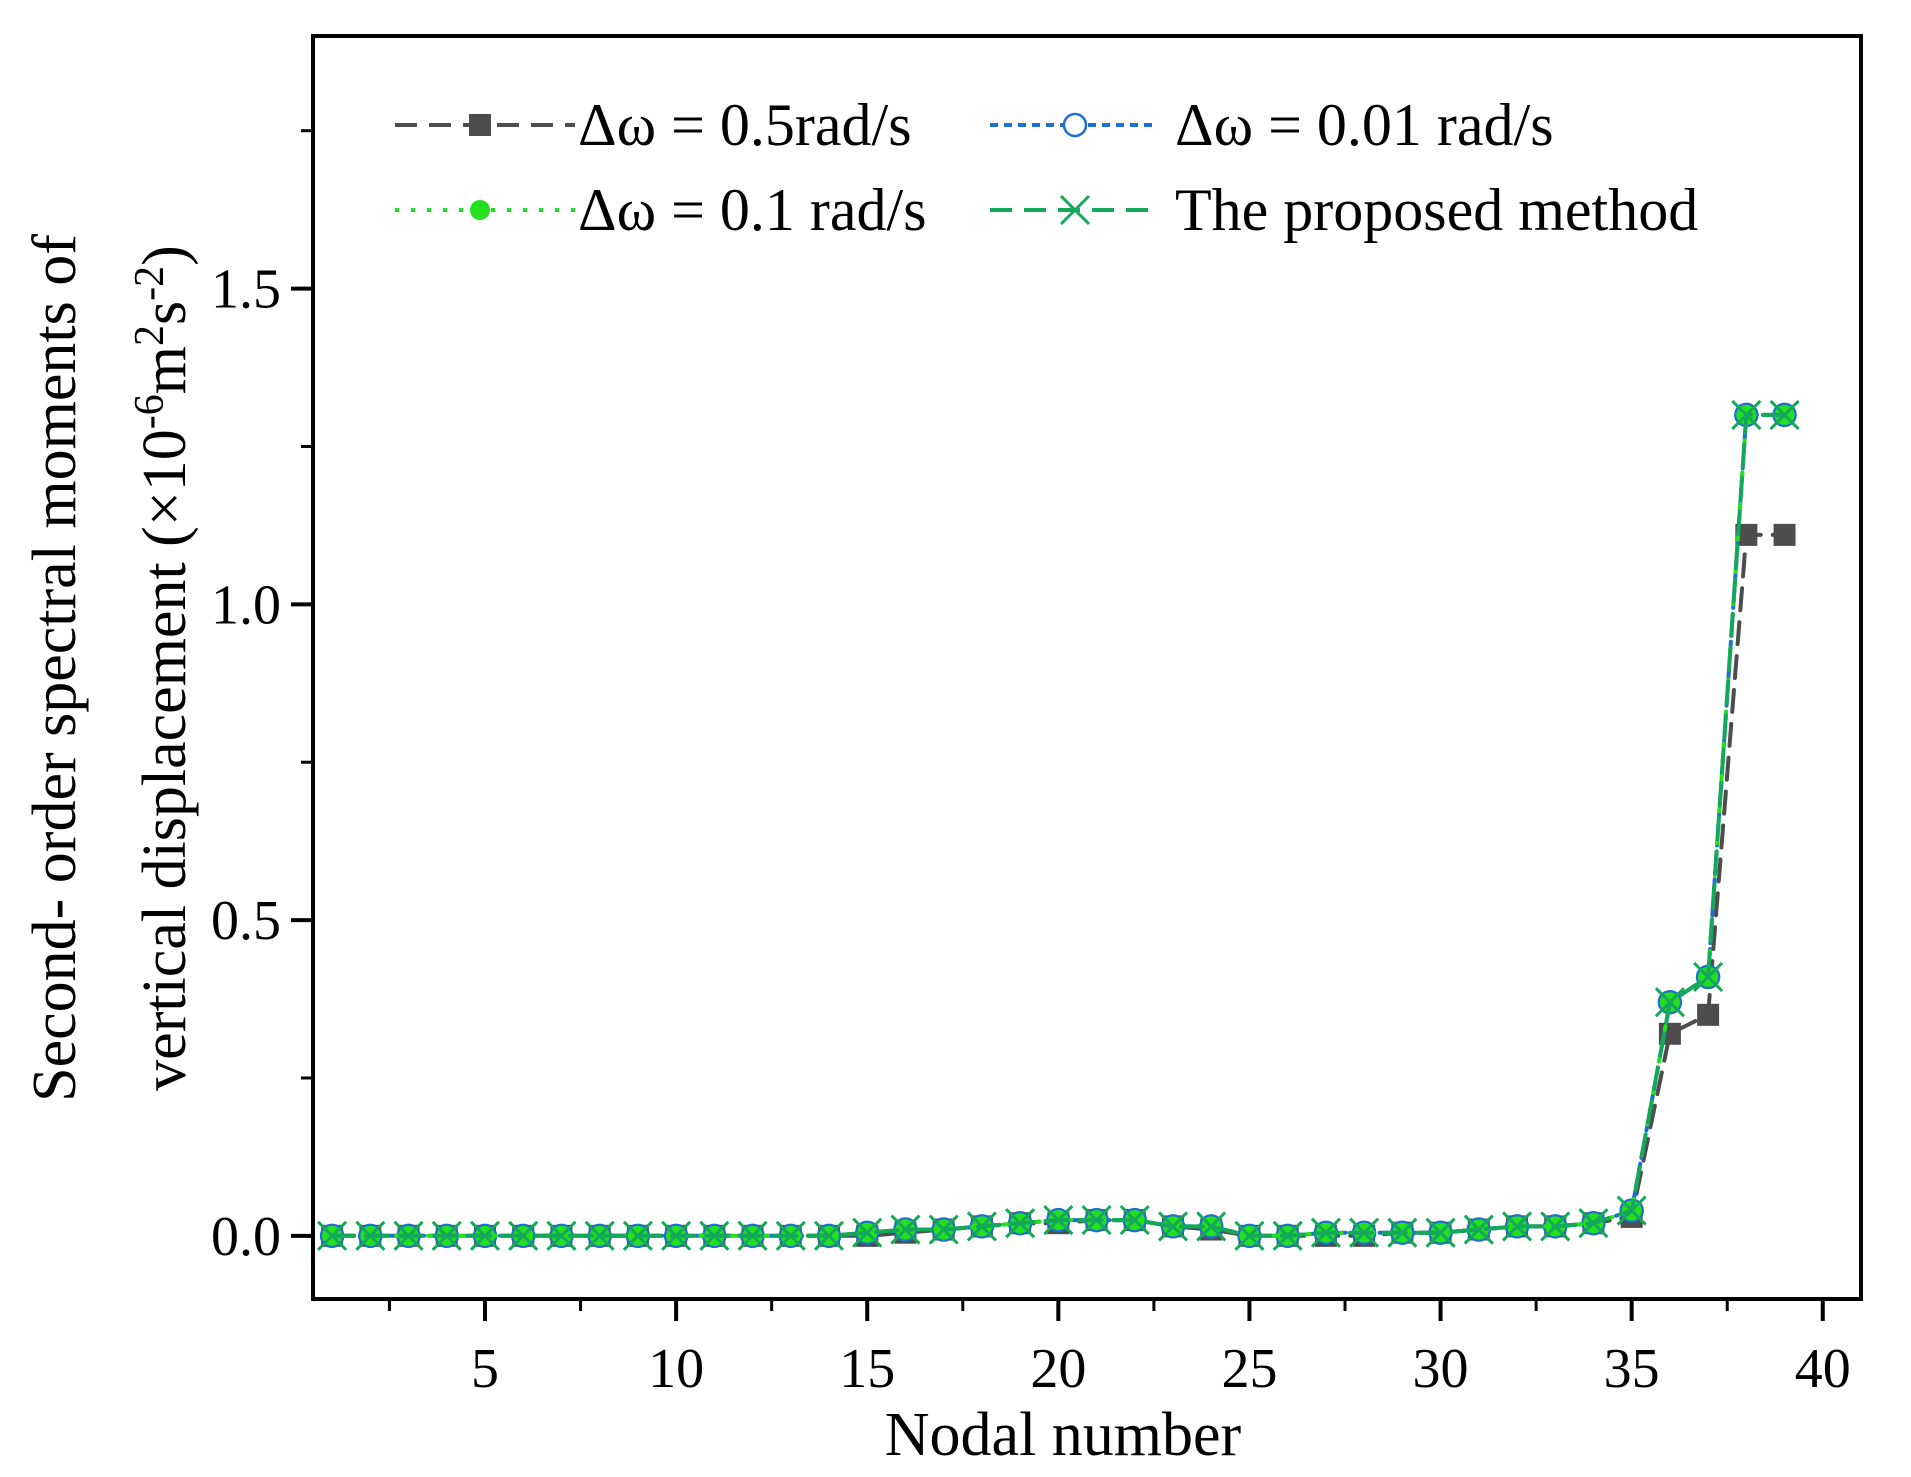 The image size is (1911, 1477). I want to click on series-3-point-37-stroke-b, so click(1708, 976).